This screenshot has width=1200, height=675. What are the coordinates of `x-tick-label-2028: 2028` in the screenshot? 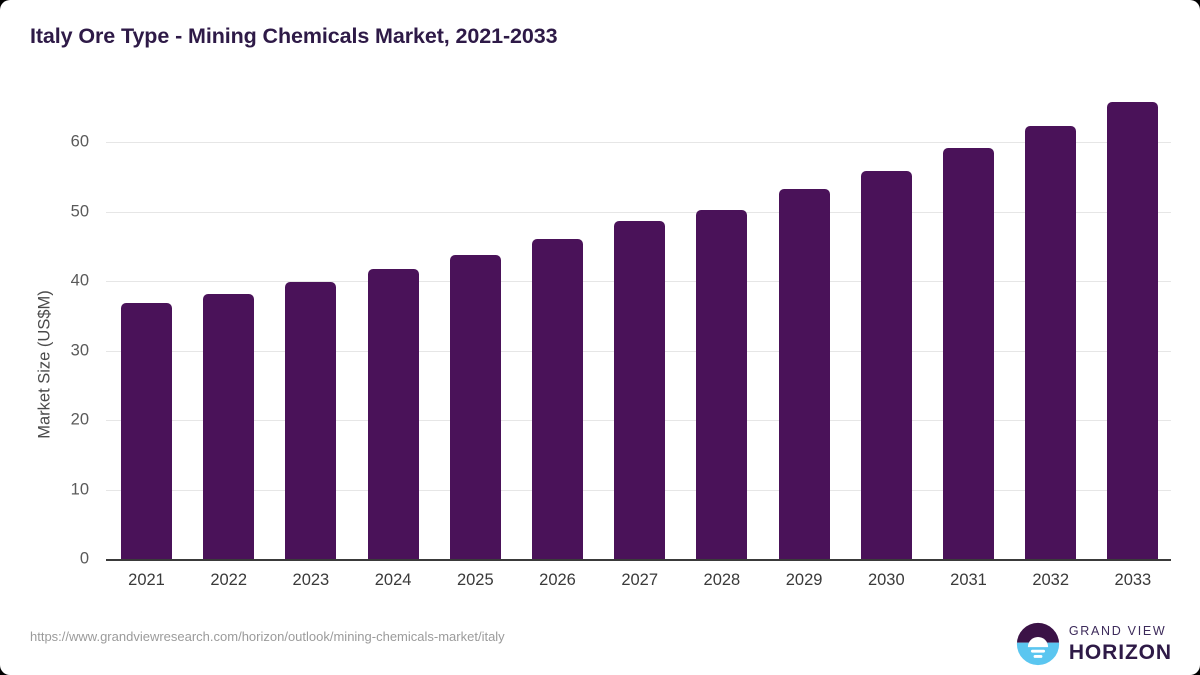 It's located at (722, 580).